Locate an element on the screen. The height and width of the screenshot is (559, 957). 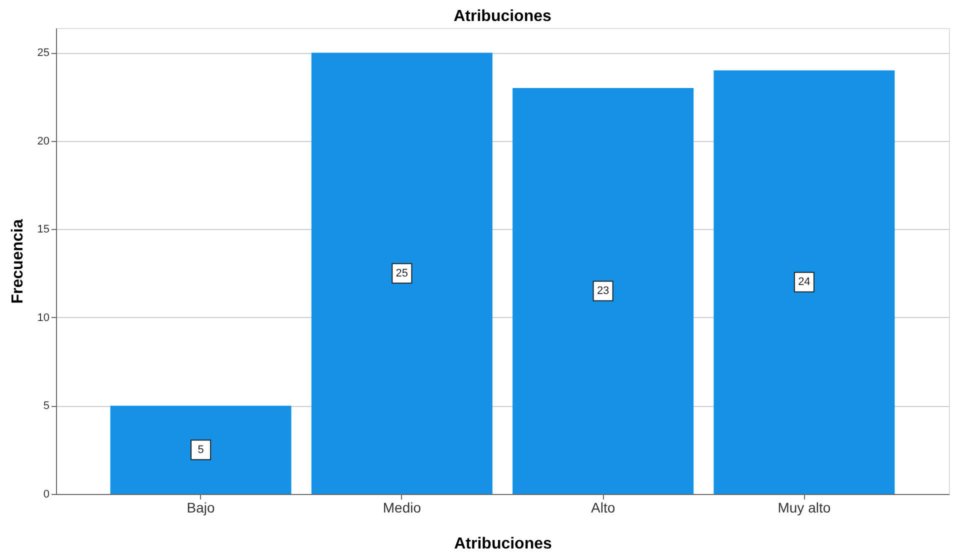
y-tick-label: 25 is located at coordinates (43, 53).